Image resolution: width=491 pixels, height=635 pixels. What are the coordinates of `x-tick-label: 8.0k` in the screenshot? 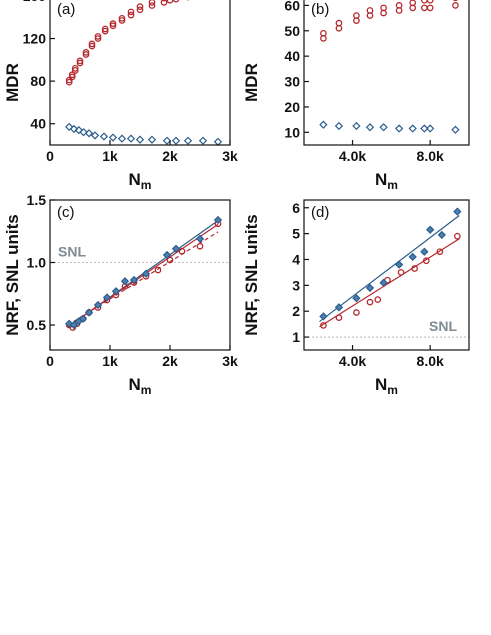 It's located at (430, 361).